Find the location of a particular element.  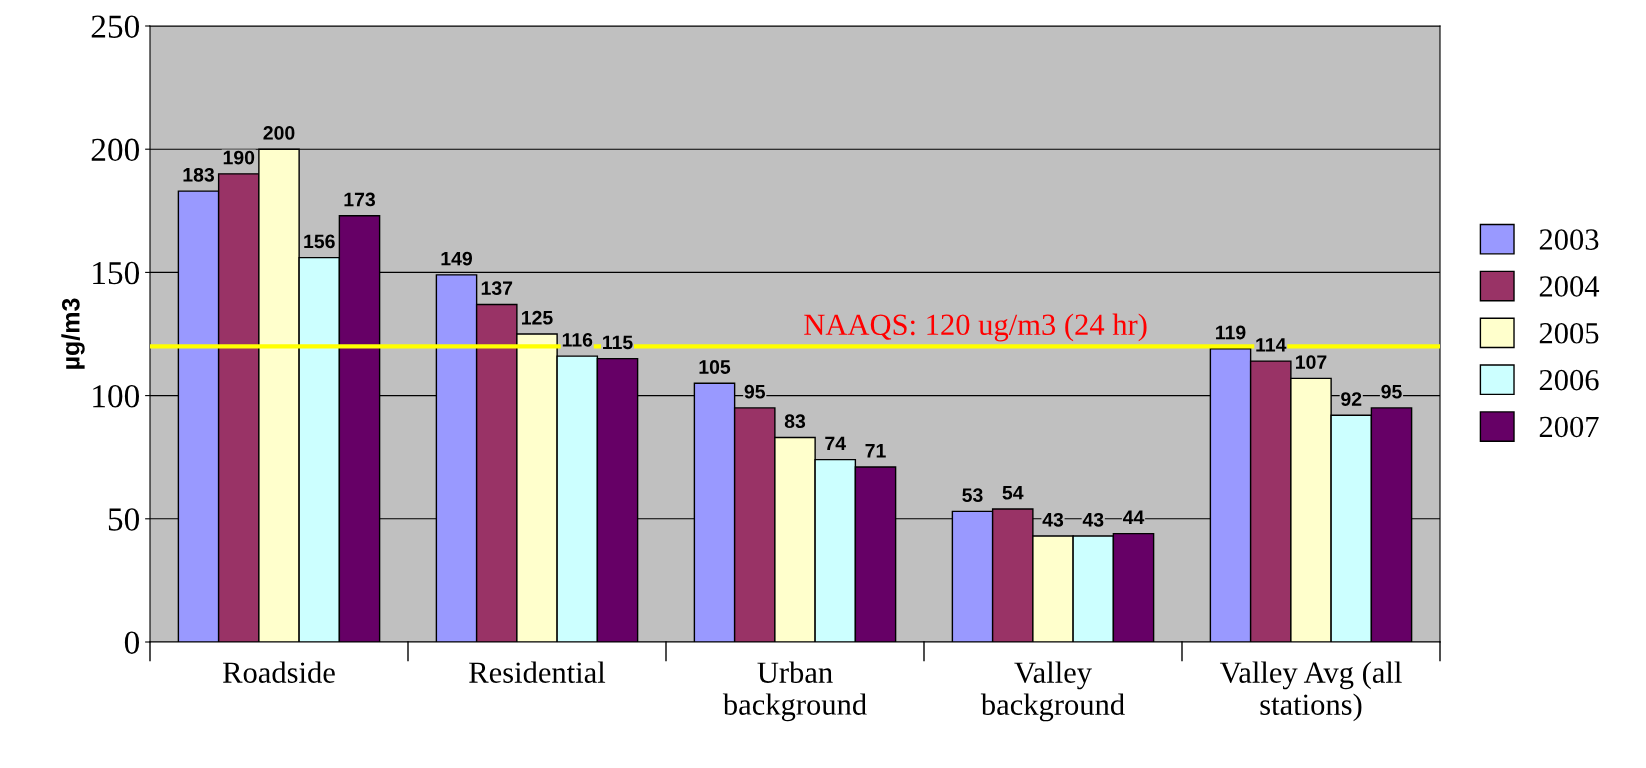

x-tick-label: Valley background is located at coordinates (1052, 691).